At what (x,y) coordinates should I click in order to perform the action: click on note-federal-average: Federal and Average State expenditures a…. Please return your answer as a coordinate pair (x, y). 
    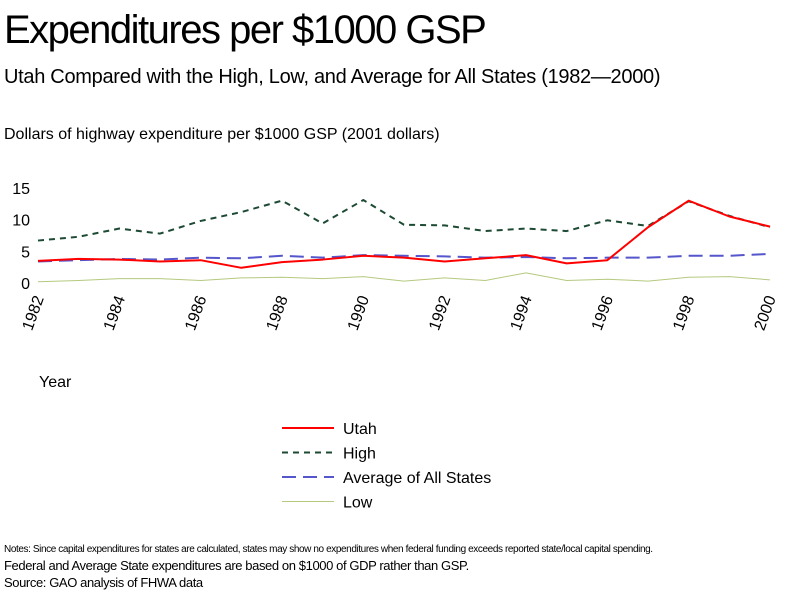
    Looking at the image, I should click on (236, 565).